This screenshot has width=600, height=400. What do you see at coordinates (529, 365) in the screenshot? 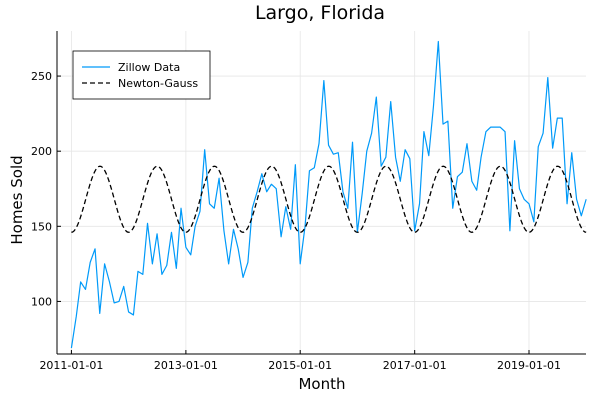
I see `x-tick-label: 2019-01-01` at bounding box center [529, 365].